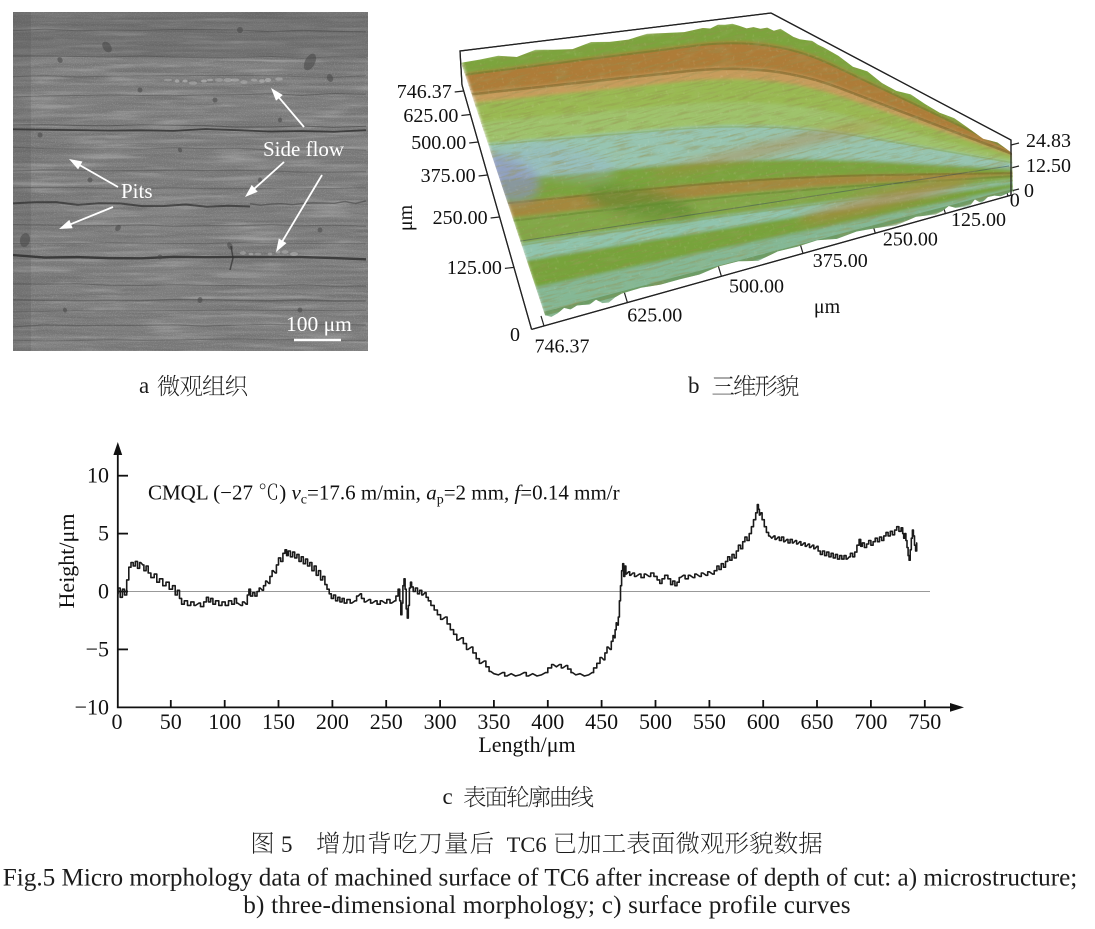  I want to click on svg-text: b, so click(694, 385).